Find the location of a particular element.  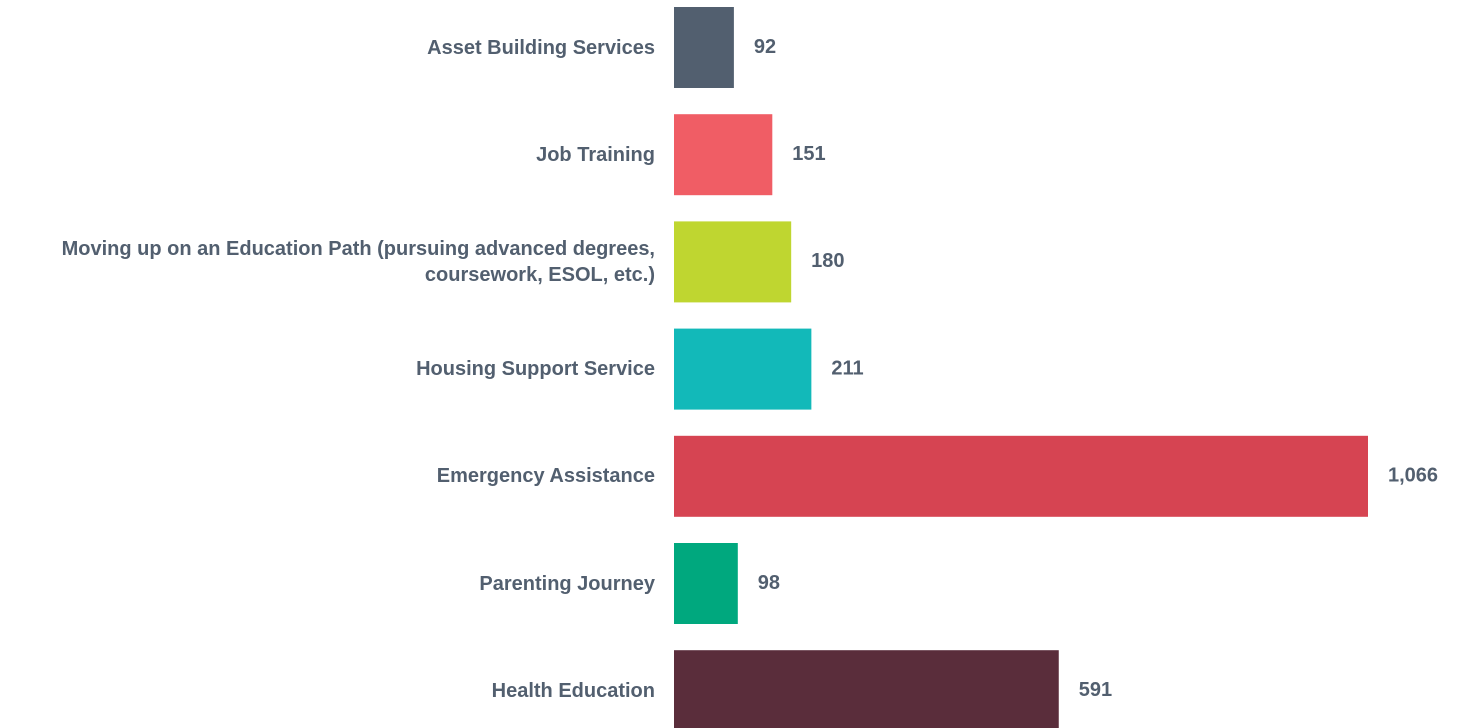

value-label: 180 is located at coordinates (827, 261).